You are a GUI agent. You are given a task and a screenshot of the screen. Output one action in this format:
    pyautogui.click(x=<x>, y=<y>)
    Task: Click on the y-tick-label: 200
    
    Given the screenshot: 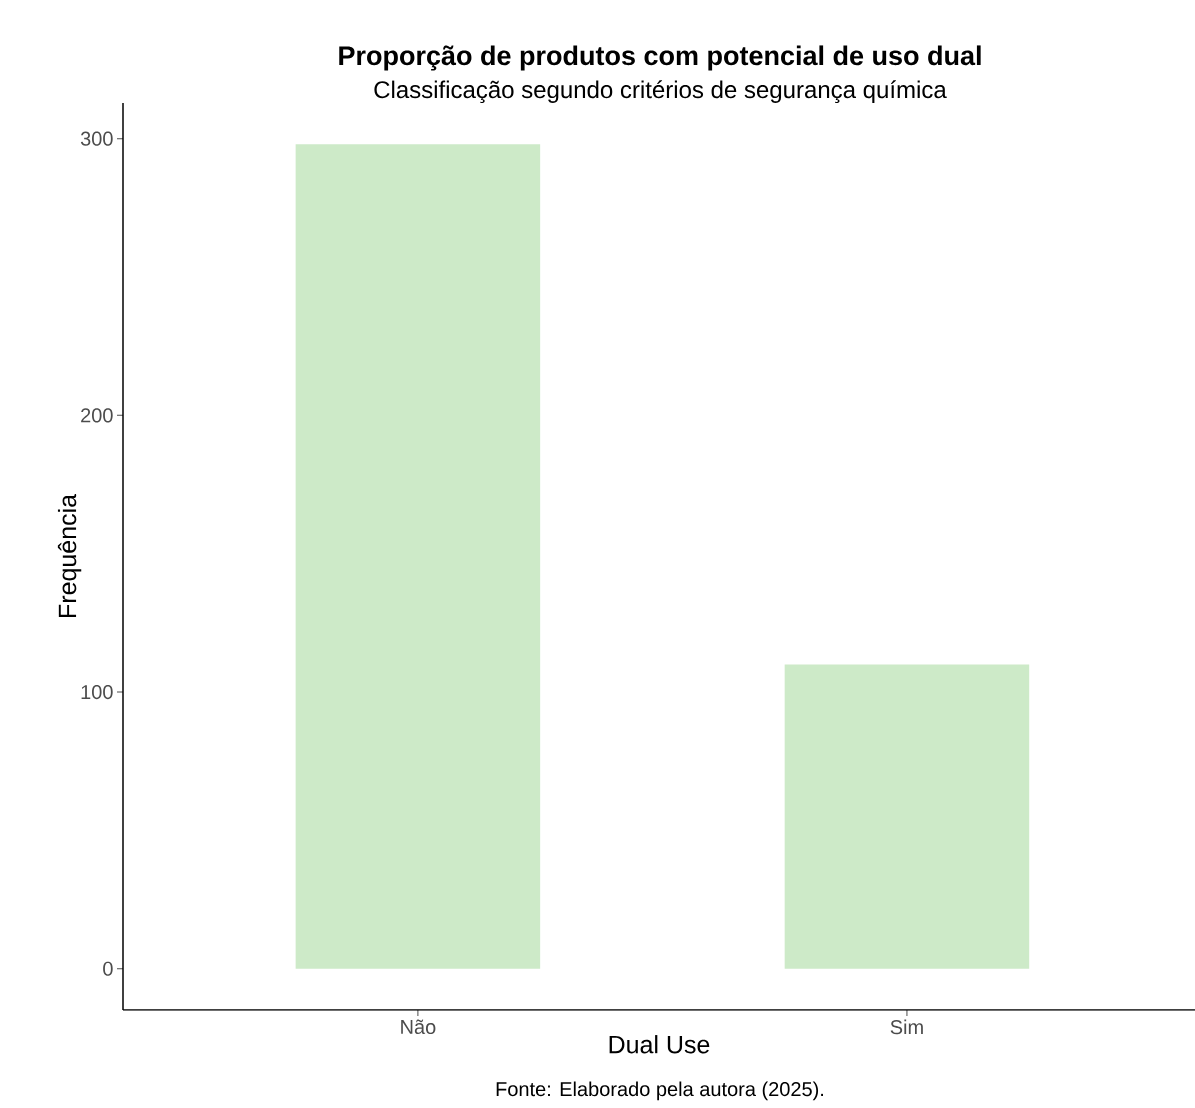 What is the action you would take?
    pyautogui.click(x=97, y=415)
    